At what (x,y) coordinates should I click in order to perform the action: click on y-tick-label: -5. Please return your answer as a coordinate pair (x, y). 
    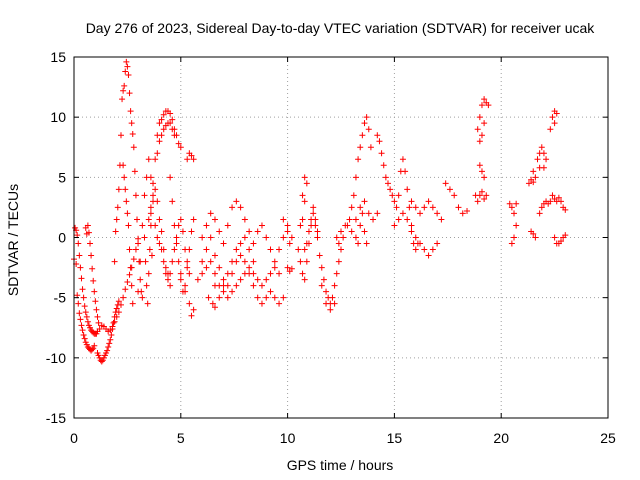
    Looking at the image, I should click on (60, 298).